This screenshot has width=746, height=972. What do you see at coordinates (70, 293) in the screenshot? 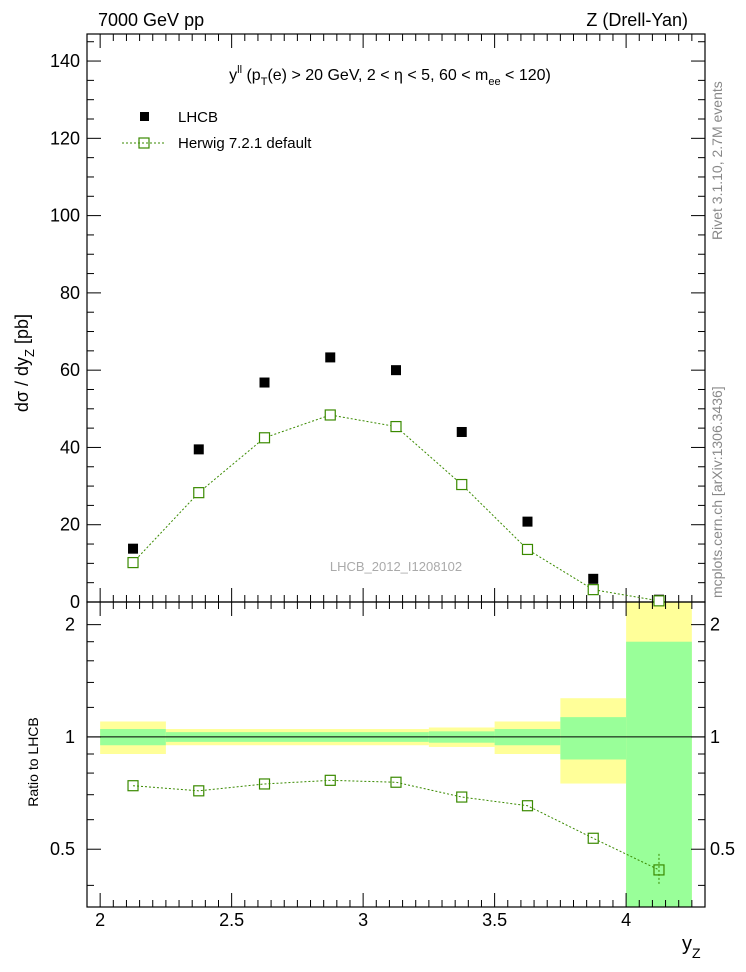
I see `main-y-tick-label-4: 80` at bounding box center [70, 293].